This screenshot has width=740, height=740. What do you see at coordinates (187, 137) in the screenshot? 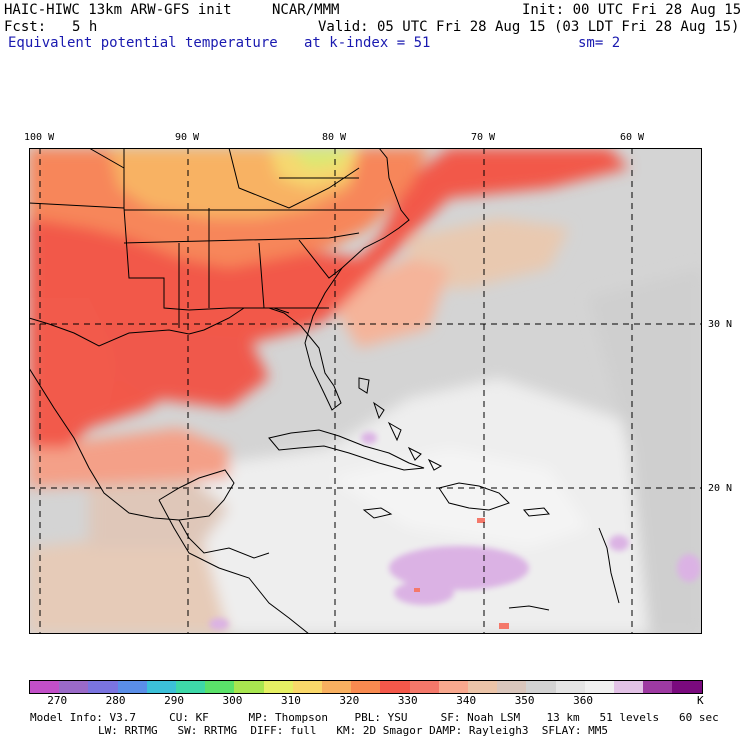
I see `lon-label-90w: 90 W` at bounding box center [187, 137].